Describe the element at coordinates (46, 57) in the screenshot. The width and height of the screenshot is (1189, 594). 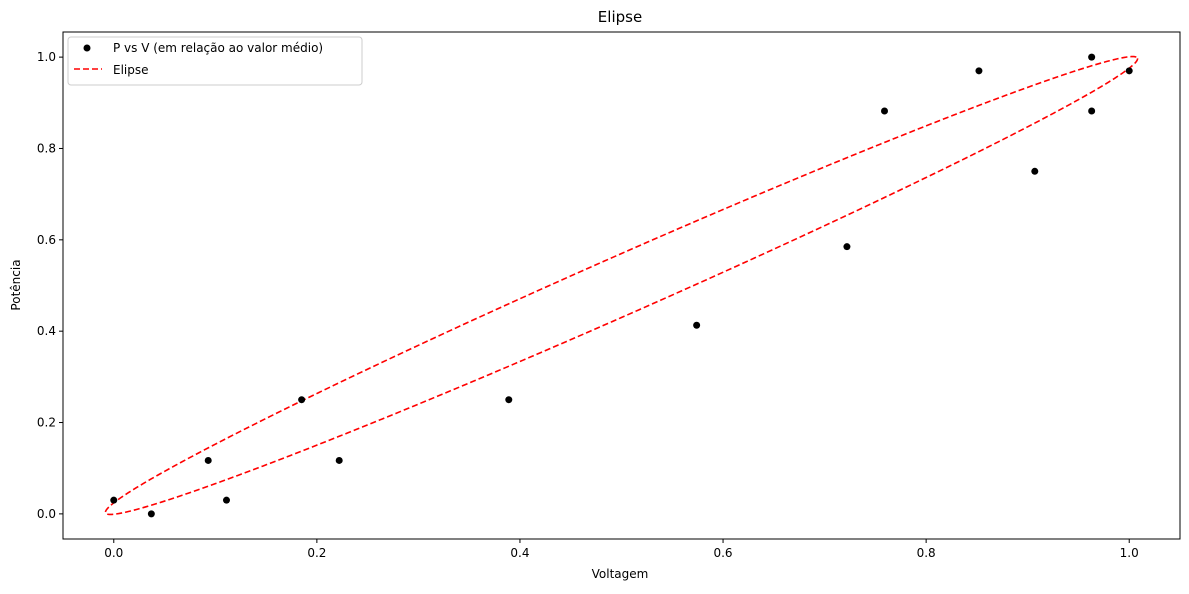
I see `y-tick-label: 1.0` at that location.